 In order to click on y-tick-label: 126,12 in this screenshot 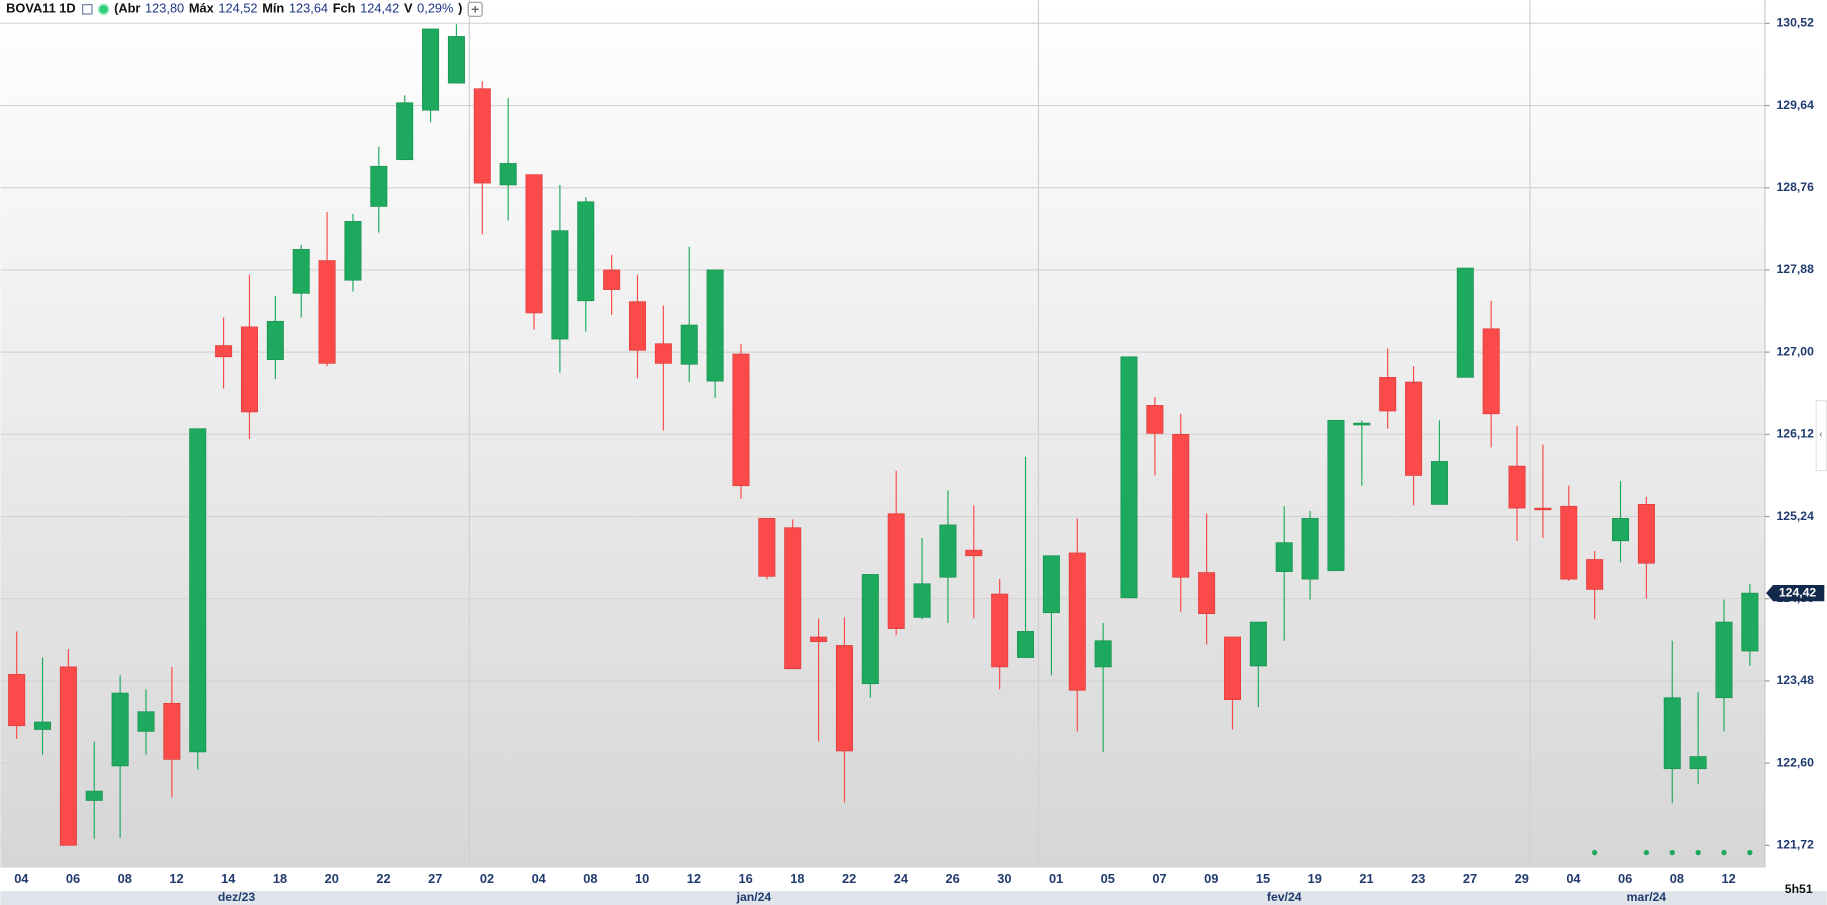, I will do `click(1796, 434)`.